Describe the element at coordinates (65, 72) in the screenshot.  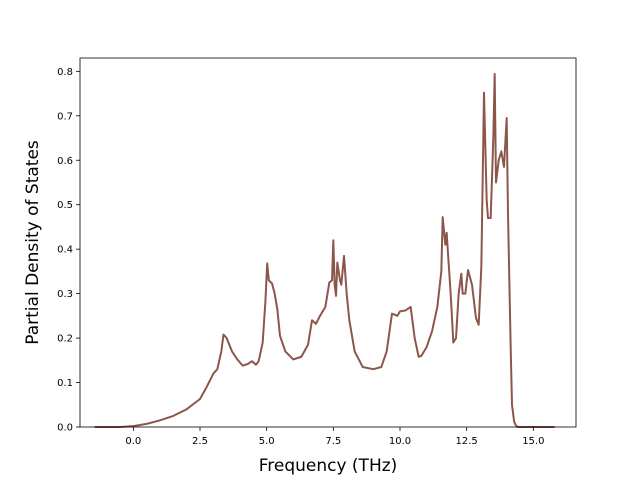
I see `y-tick-label: 0.8` at that location.